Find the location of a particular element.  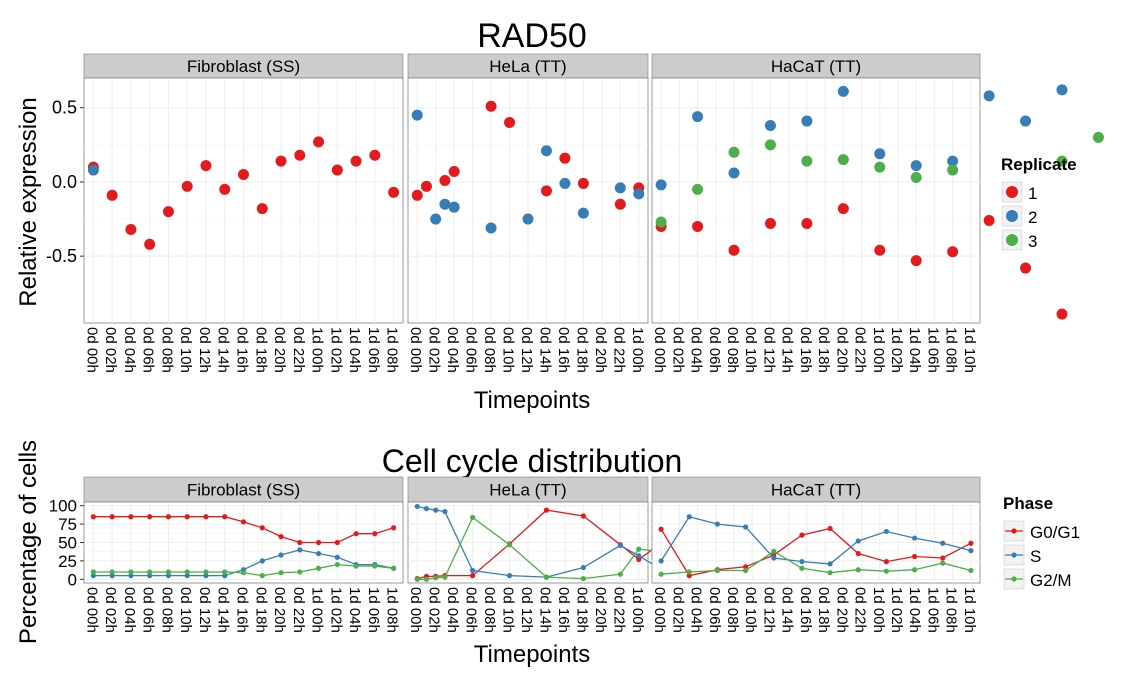

y-tick-label: 50 is located at coordinates (67, 543).